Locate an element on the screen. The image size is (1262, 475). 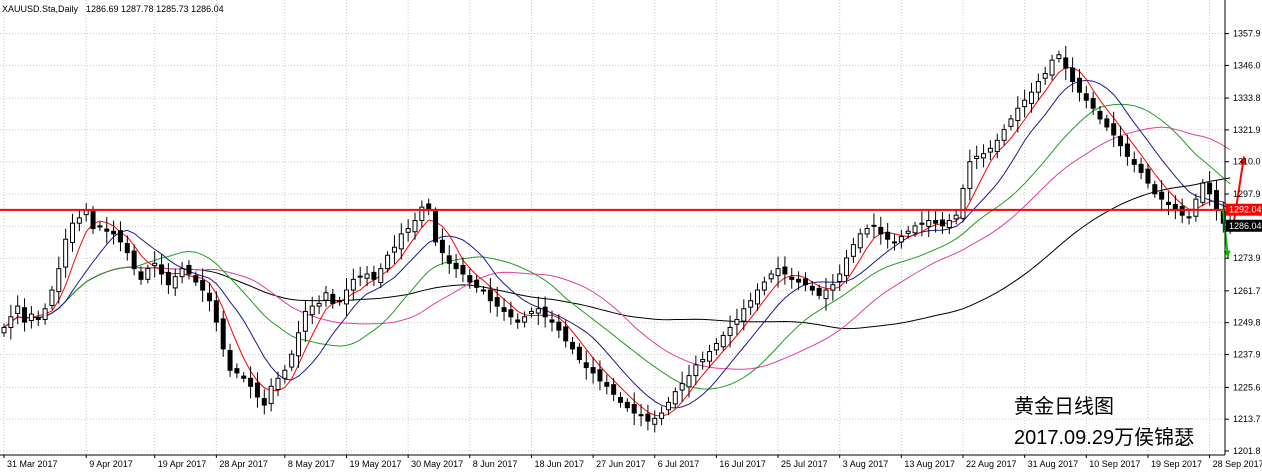
x-tick-label-9: 27 Jun 2017 is located at coordinates (621, 464).